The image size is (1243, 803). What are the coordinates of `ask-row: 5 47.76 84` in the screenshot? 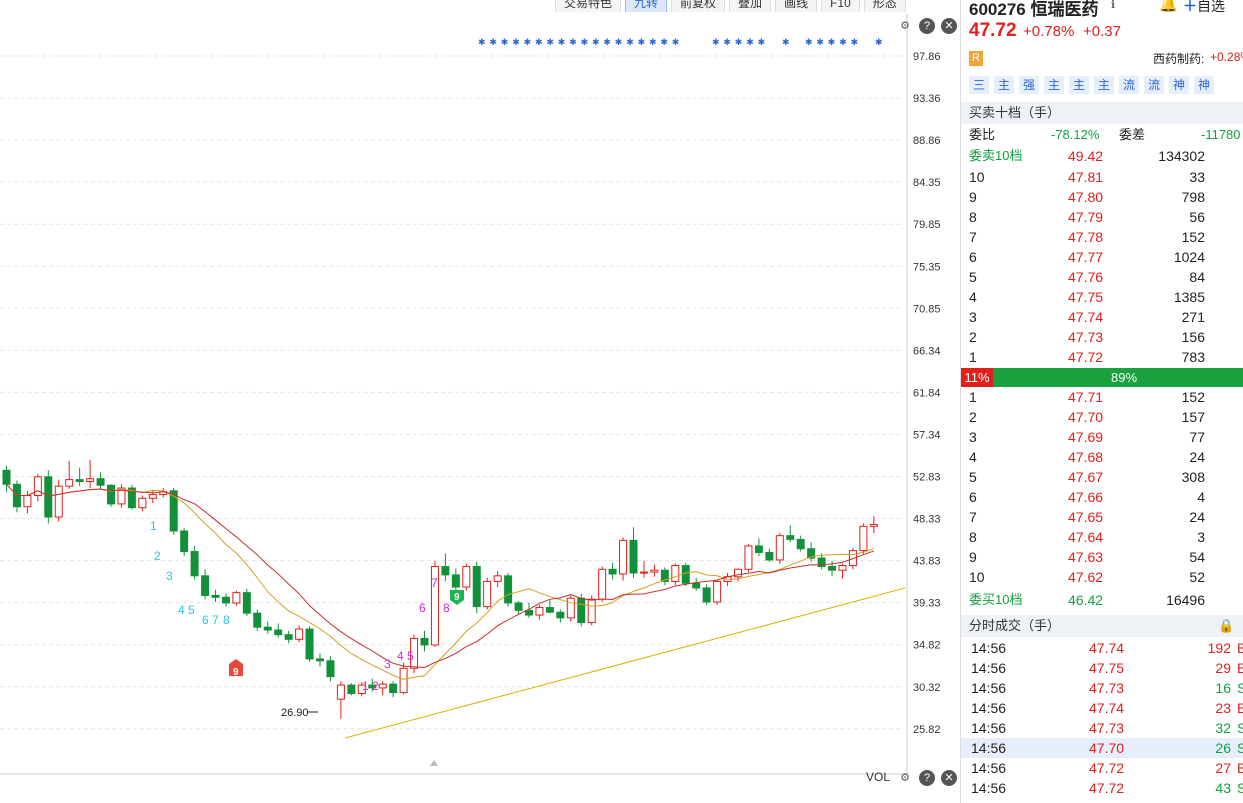 It's located at (1087, 277).